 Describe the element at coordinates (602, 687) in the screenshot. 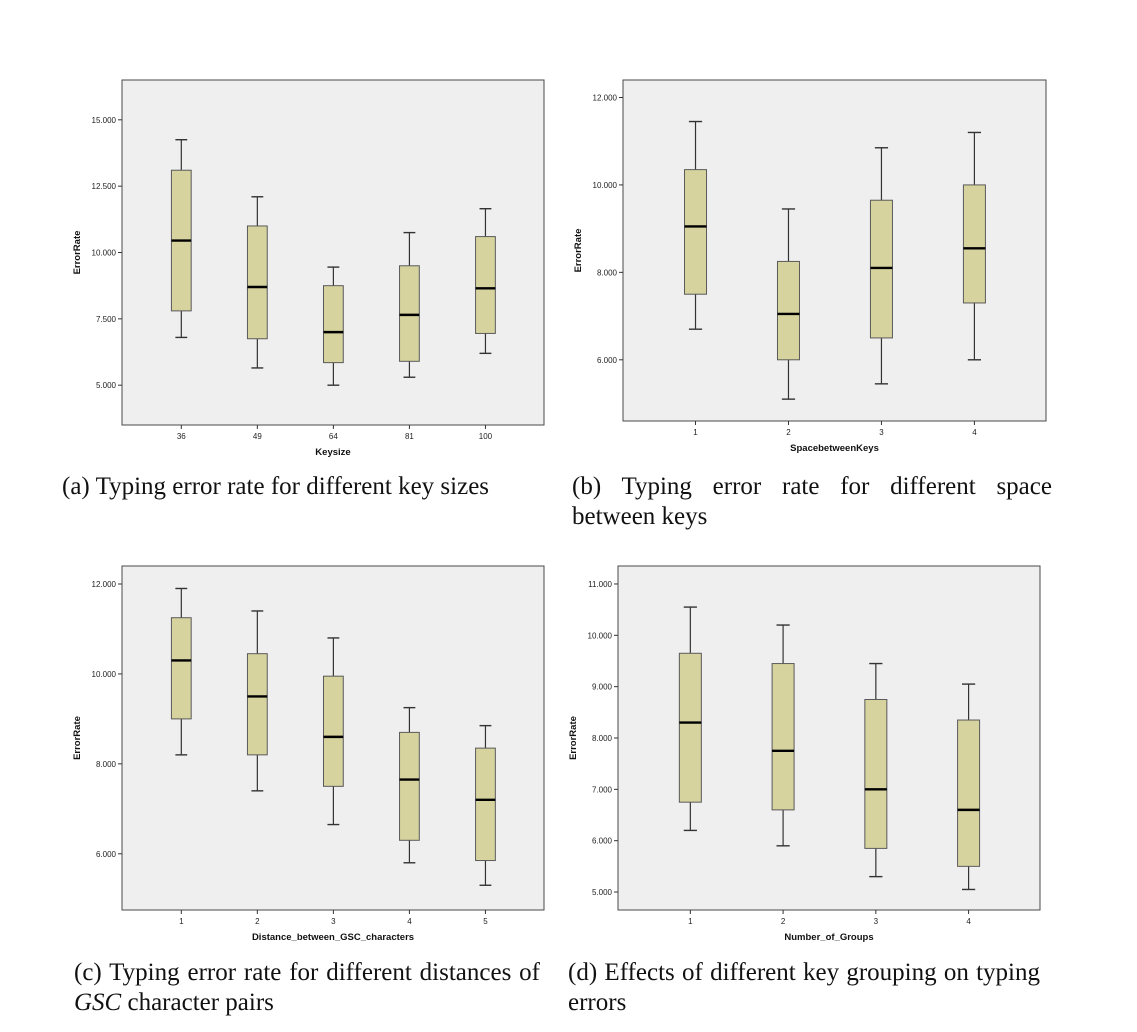

I see `y-tick-label: 9.000` at that location.